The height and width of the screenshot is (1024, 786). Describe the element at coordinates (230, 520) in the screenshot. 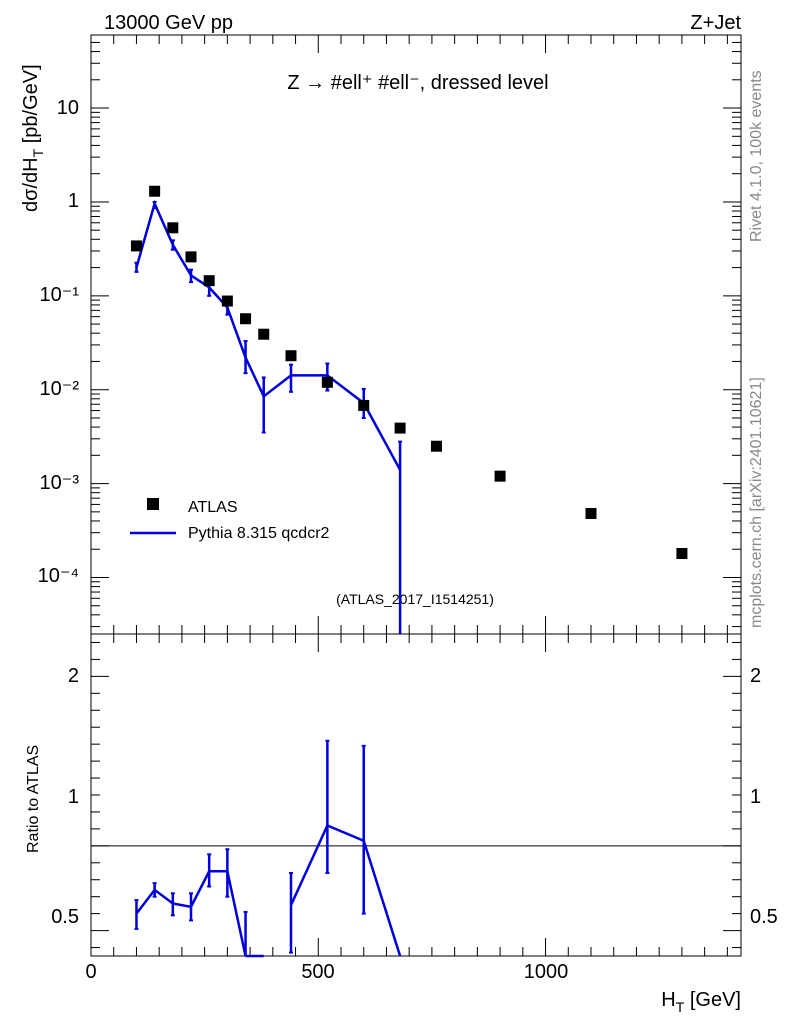

I see `legend: ATLAS Pythia 8.315 qcdcr2` at that location.